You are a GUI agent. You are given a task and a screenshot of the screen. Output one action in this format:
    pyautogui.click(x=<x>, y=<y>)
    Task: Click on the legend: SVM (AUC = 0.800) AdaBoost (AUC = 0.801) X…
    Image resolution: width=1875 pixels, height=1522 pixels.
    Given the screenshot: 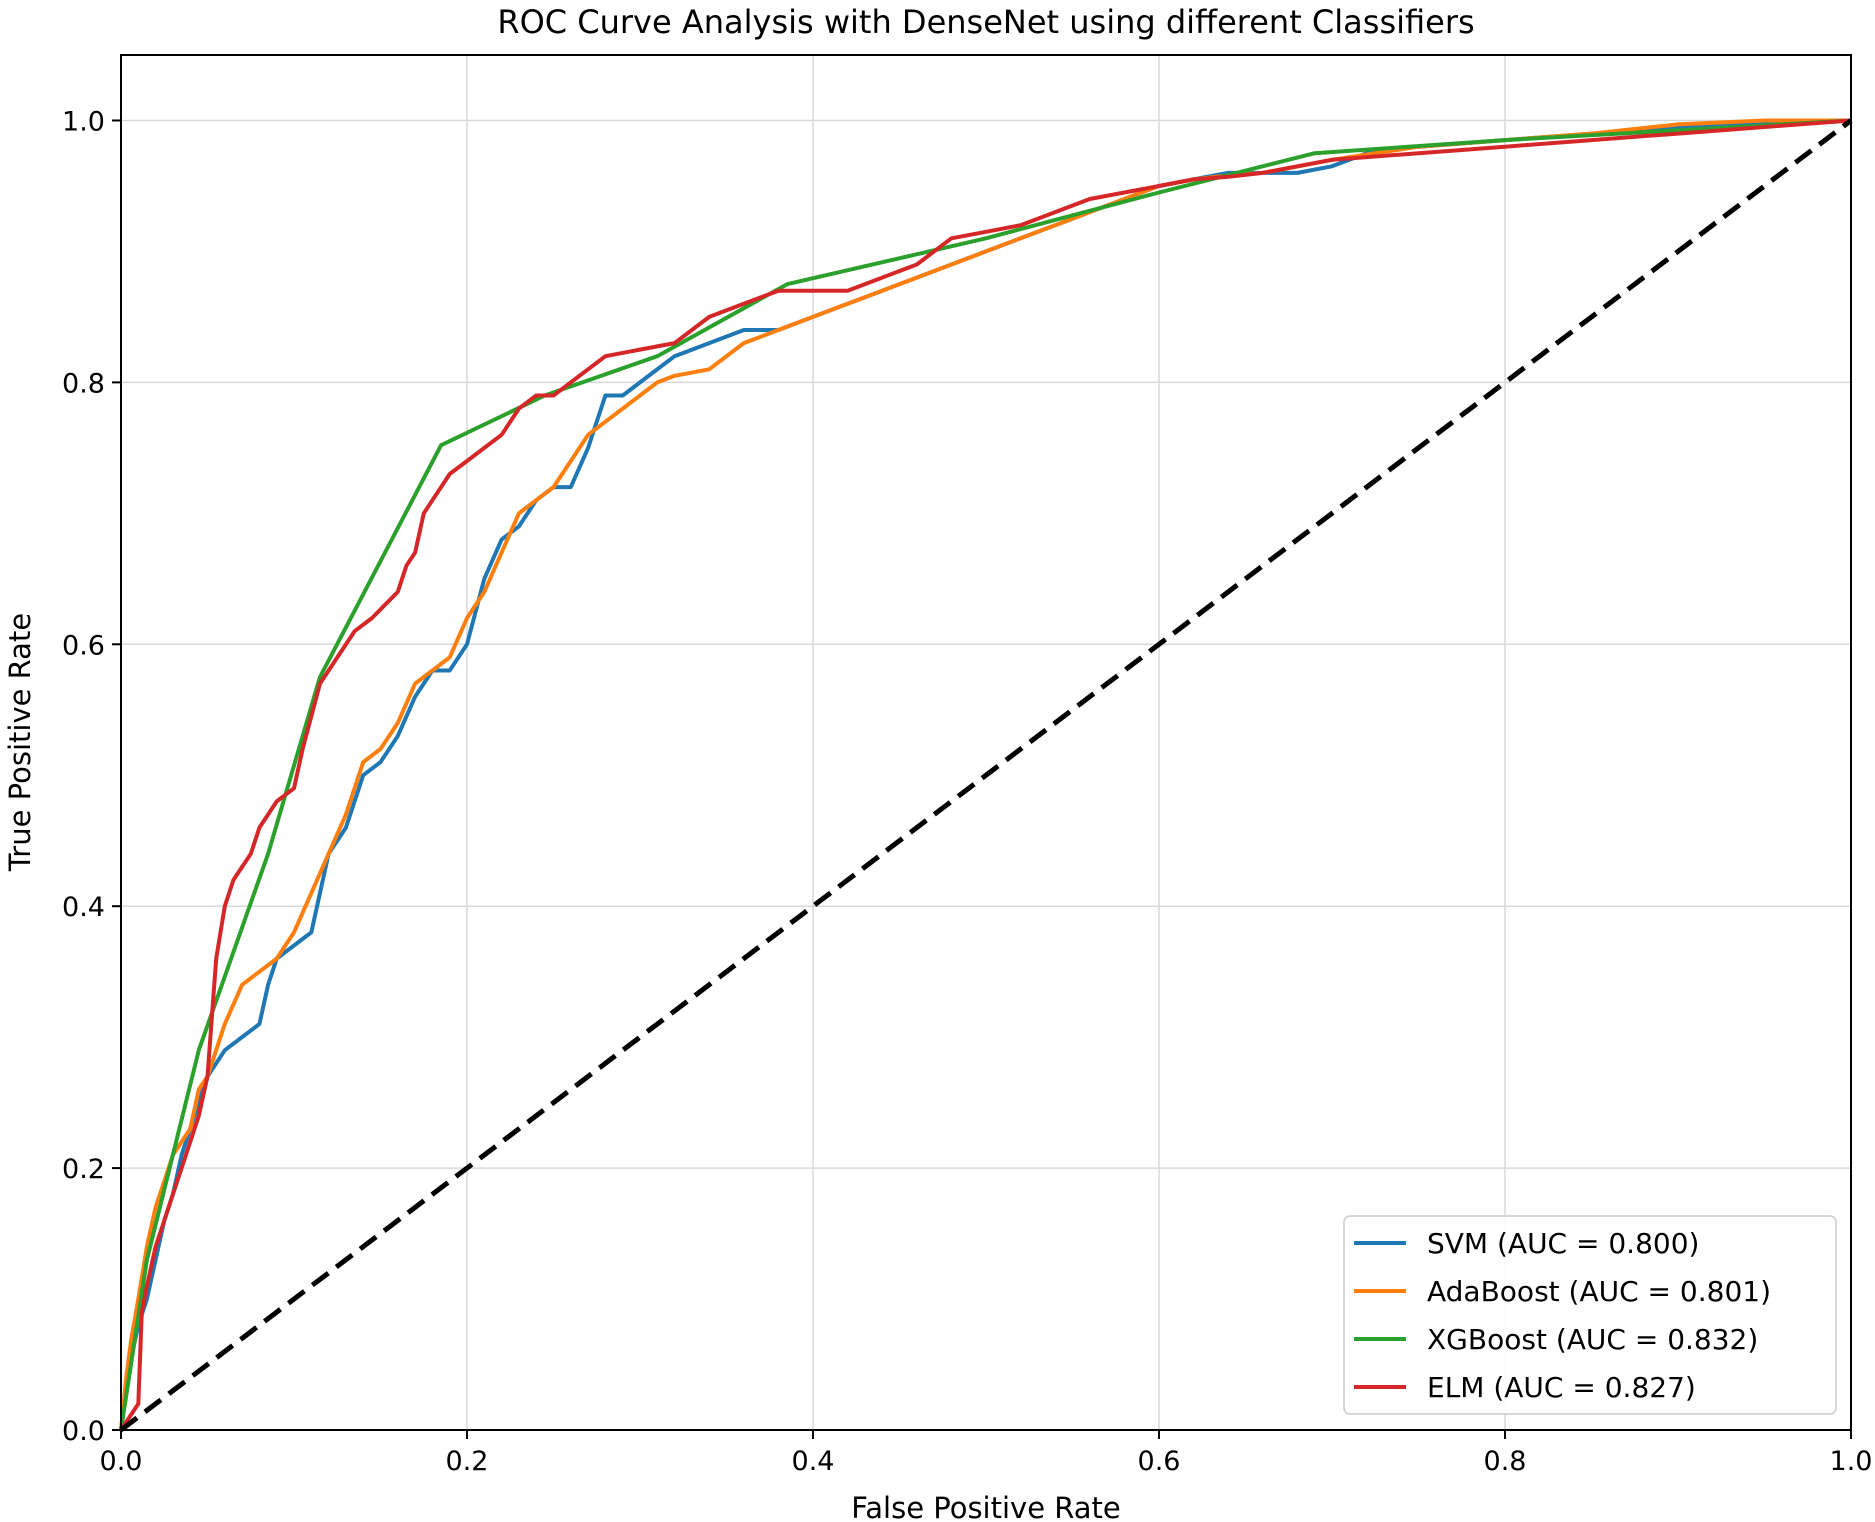 What is the action you would take?
    pyautogui.click(x=1590, y=1315)
    